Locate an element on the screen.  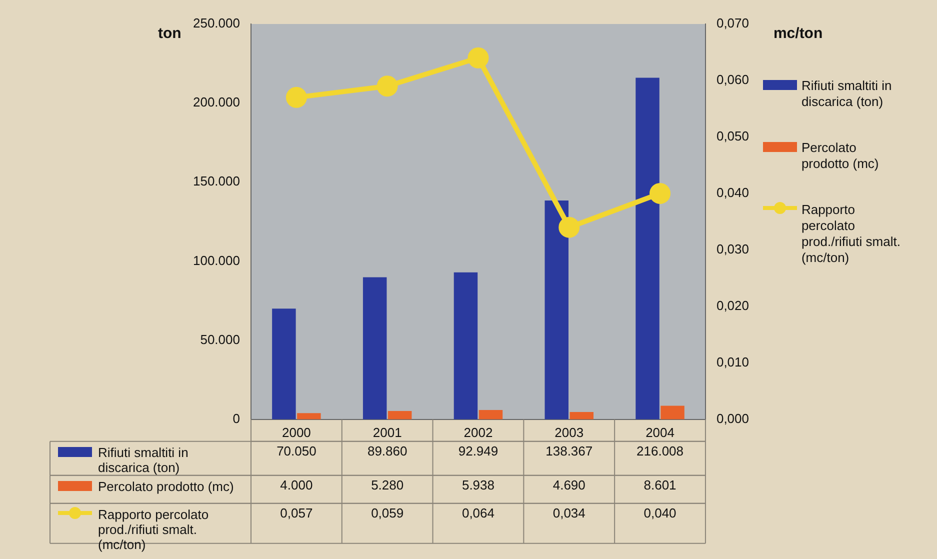
data-label: 89.860 is located at coordinates (387, 450).